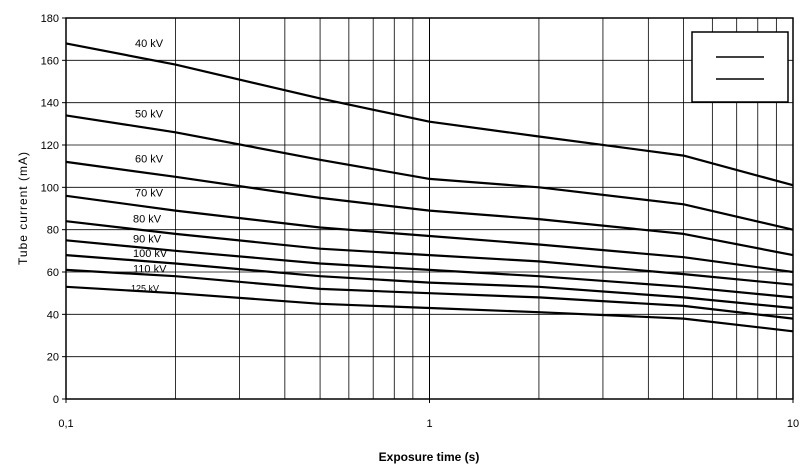 This screenshot has height=469, width=804. What do you see at coordinates (50, 104) in the screenshot?
I see `y-tick-label: 140` at bounding box center [50, 104].